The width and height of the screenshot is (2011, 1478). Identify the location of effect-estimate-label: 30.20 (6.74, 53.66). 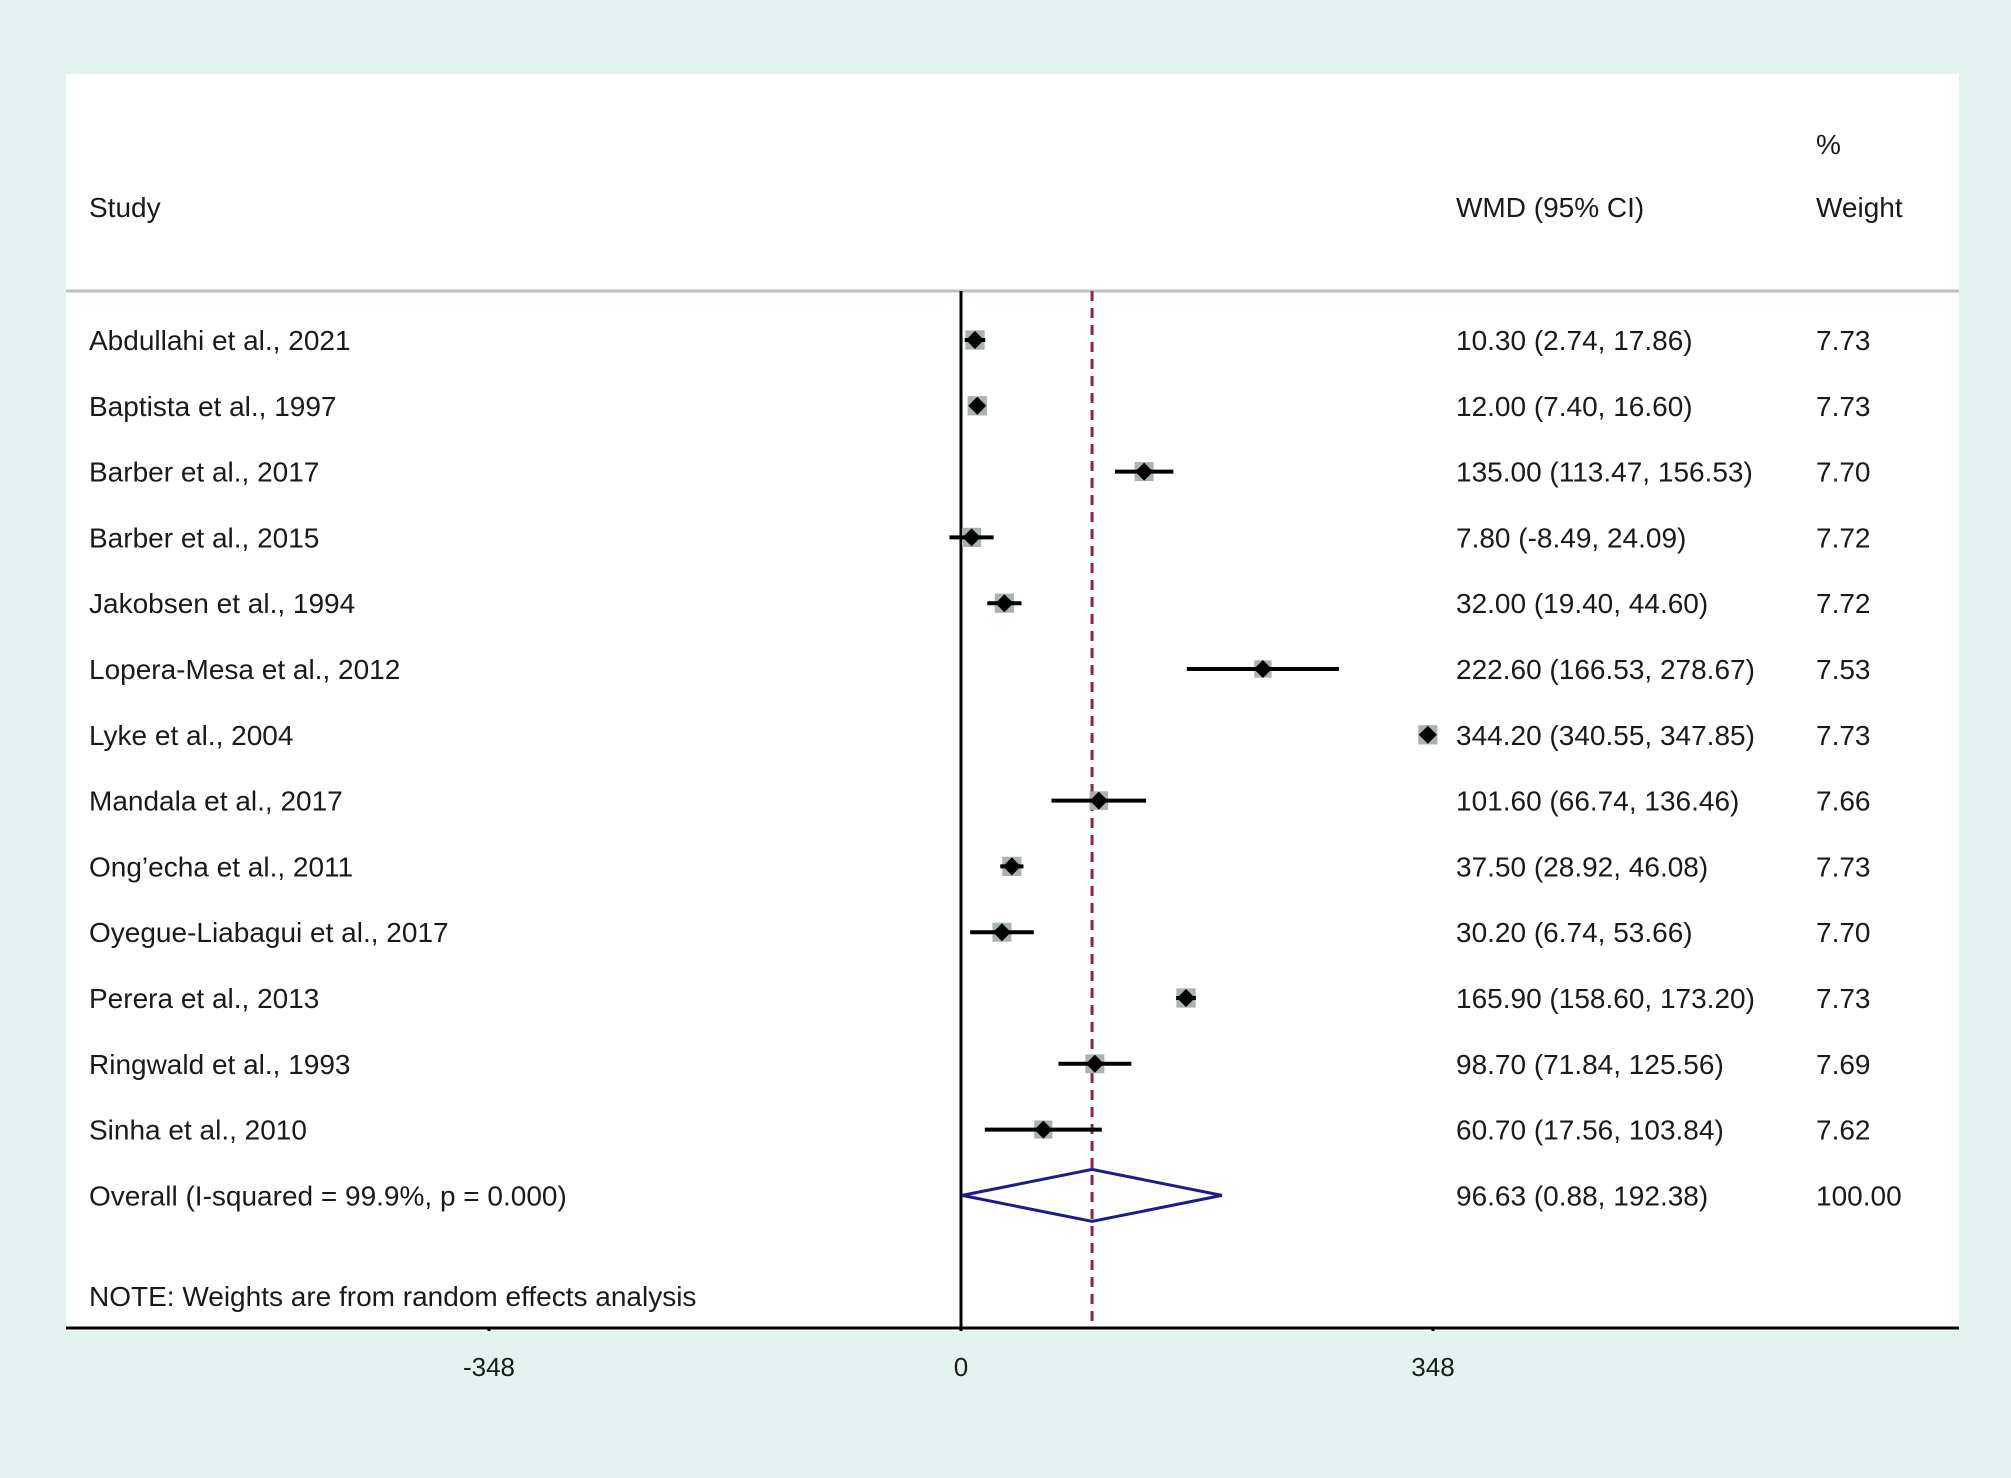
(1574, 932).